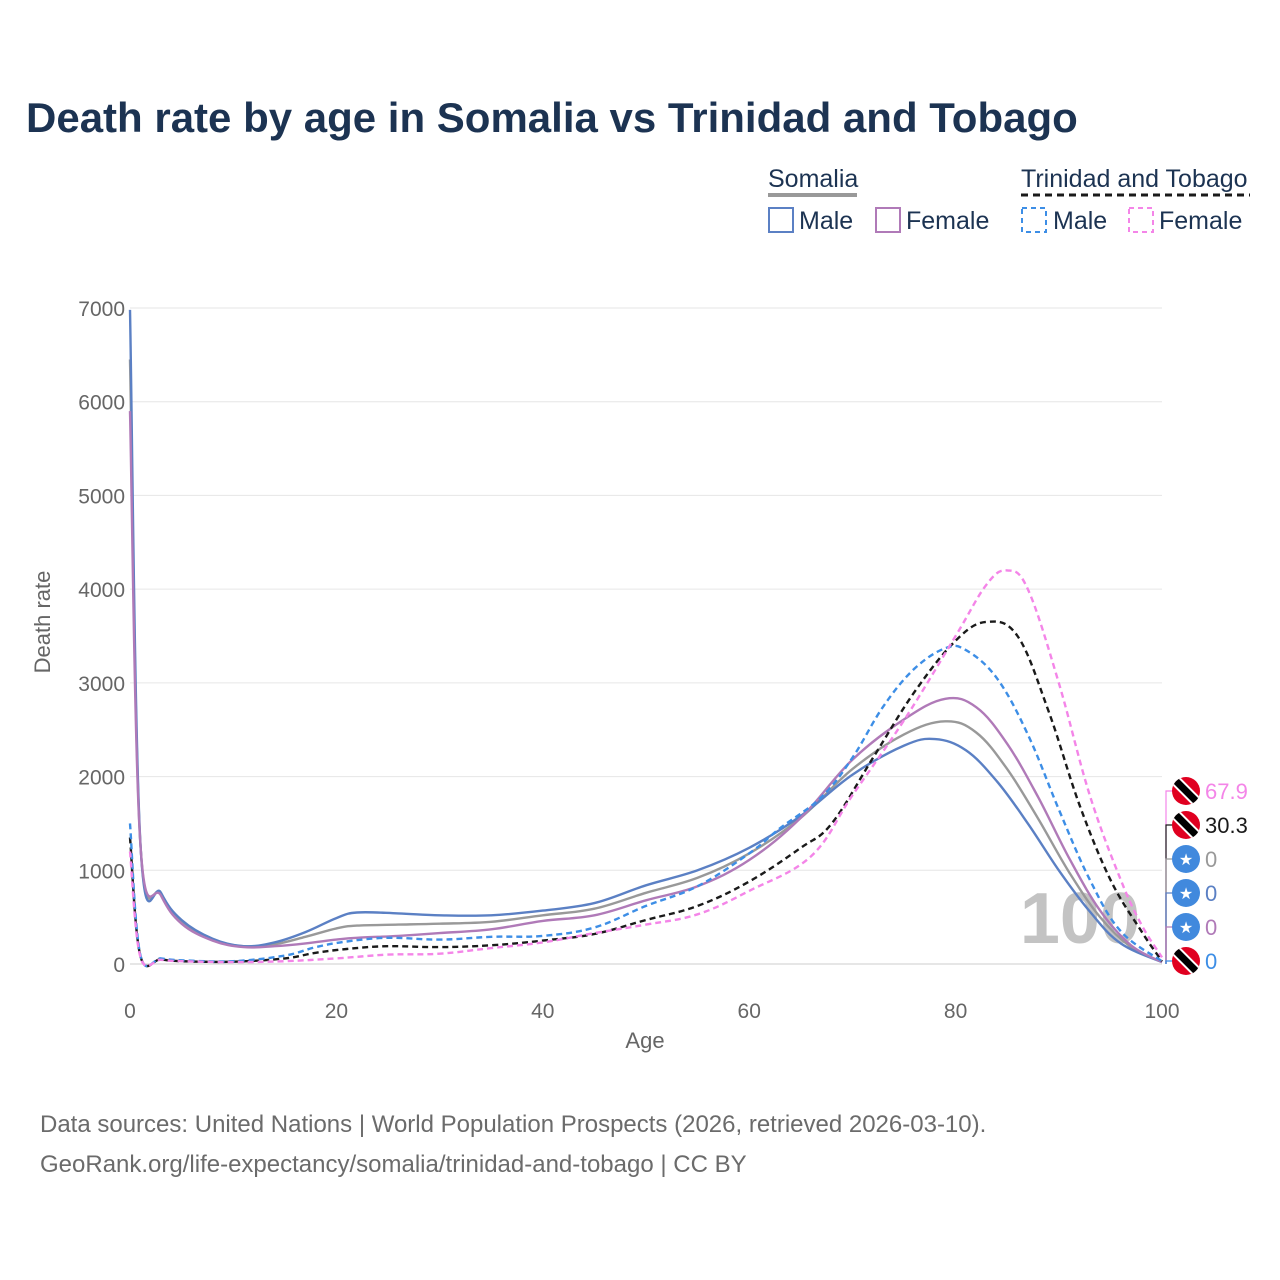 This screenshot has height=1280, width=1280. Describe the element at coordinates (130, 1011) in the screenshot. I see `x-tick-label: 0` at that location.